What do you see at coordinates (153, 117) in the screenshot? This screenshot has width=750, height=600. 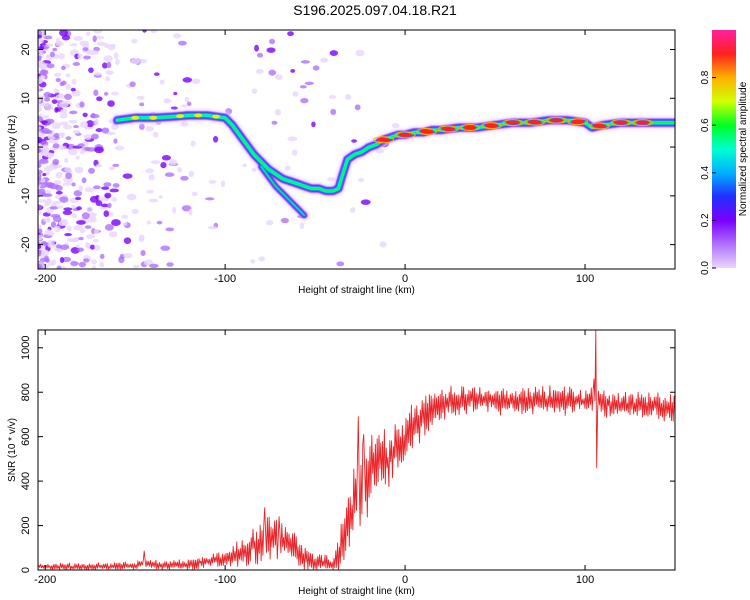 I see `ridge-warm-spot` at bounding box center [153, 117].